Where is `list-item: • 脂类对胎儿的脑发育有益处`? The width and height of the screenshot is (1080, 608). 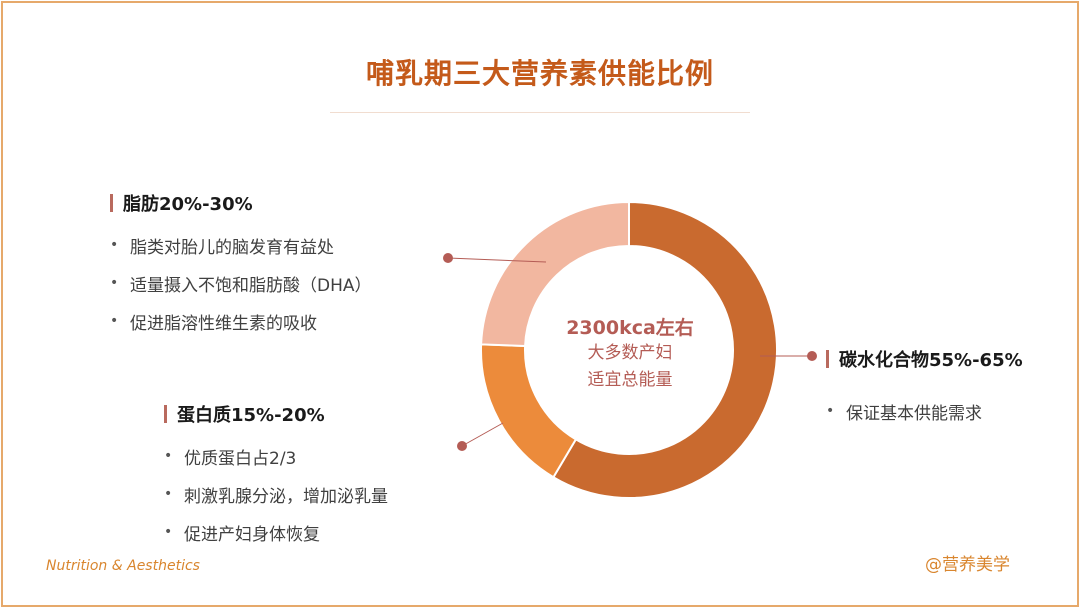
list-item: • 脂类对胎儿的脑发育有益处 is located at coordinates (241, 245).